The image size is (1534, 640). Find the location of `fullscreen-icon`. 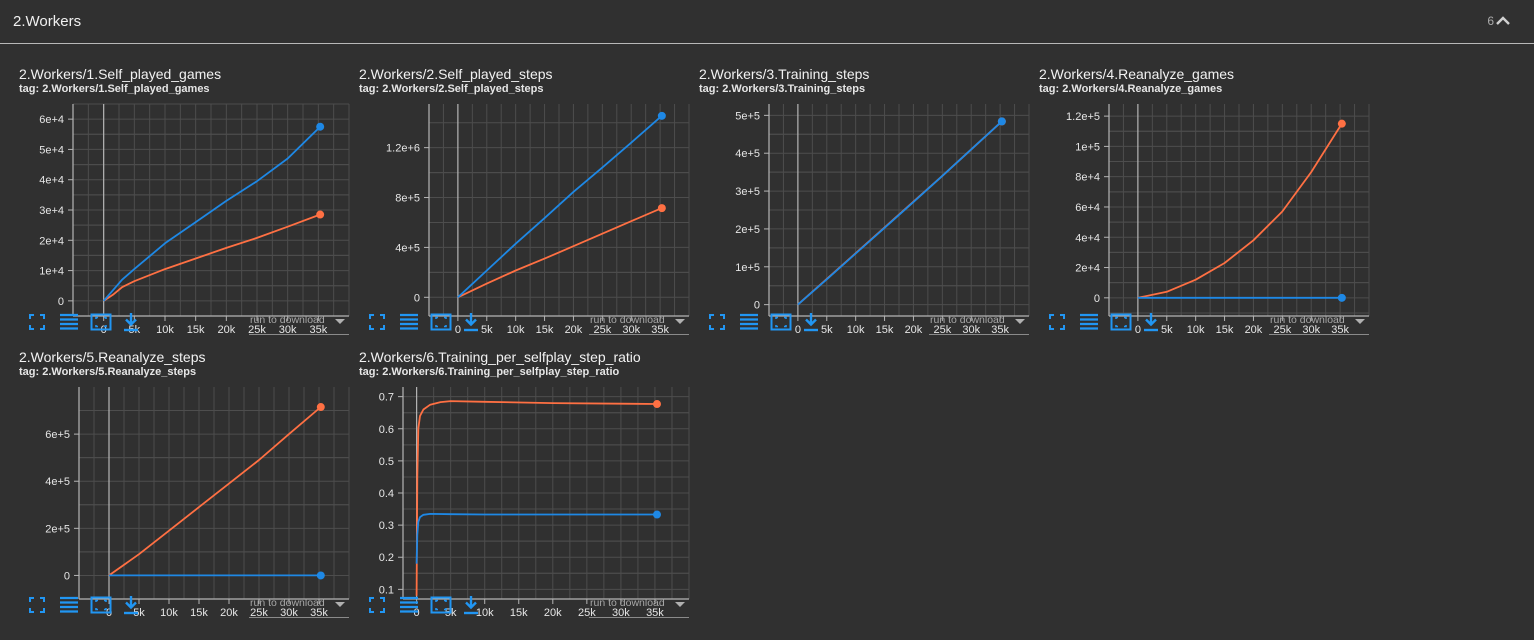

fullscreen-icon is located at coordinates (37, 322).